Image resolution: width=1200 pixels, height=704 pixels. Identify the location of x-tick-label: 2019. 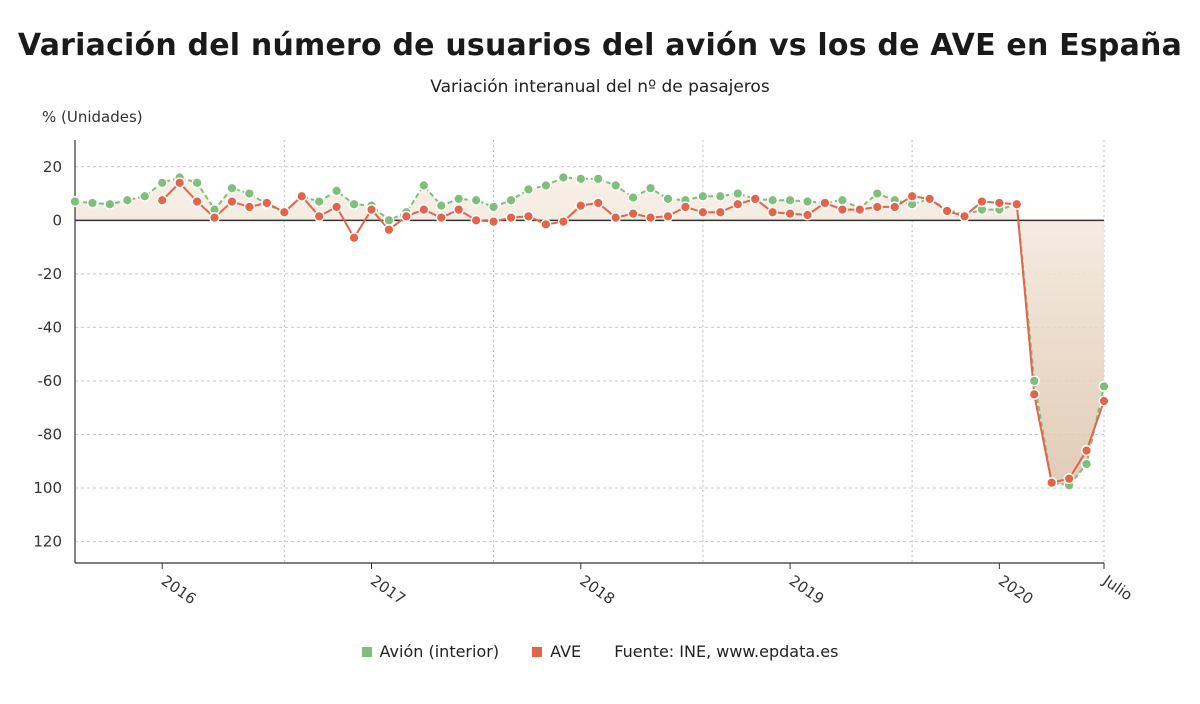
(807, 590).